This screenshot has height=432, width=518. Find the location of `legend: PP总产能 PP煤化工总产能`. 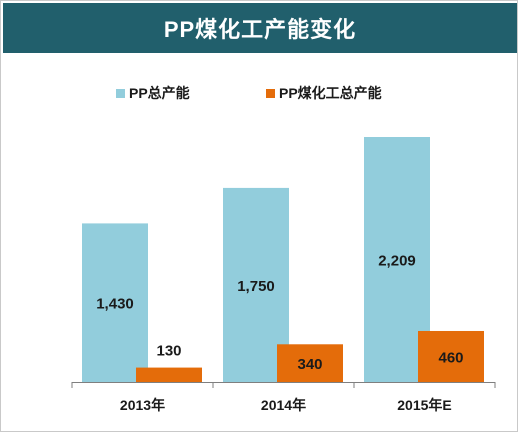

legend: PP总产能 PP煤化工总产能 is located at coordinates (249, 93).